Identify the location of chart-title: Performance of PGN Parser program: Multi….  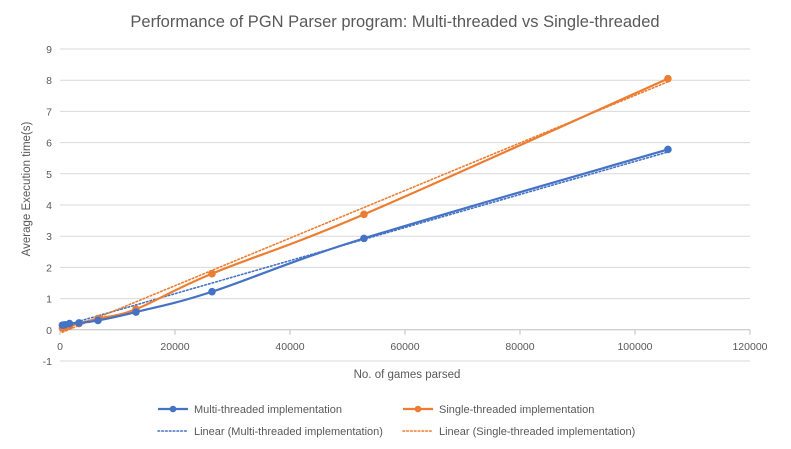
(394, 22).